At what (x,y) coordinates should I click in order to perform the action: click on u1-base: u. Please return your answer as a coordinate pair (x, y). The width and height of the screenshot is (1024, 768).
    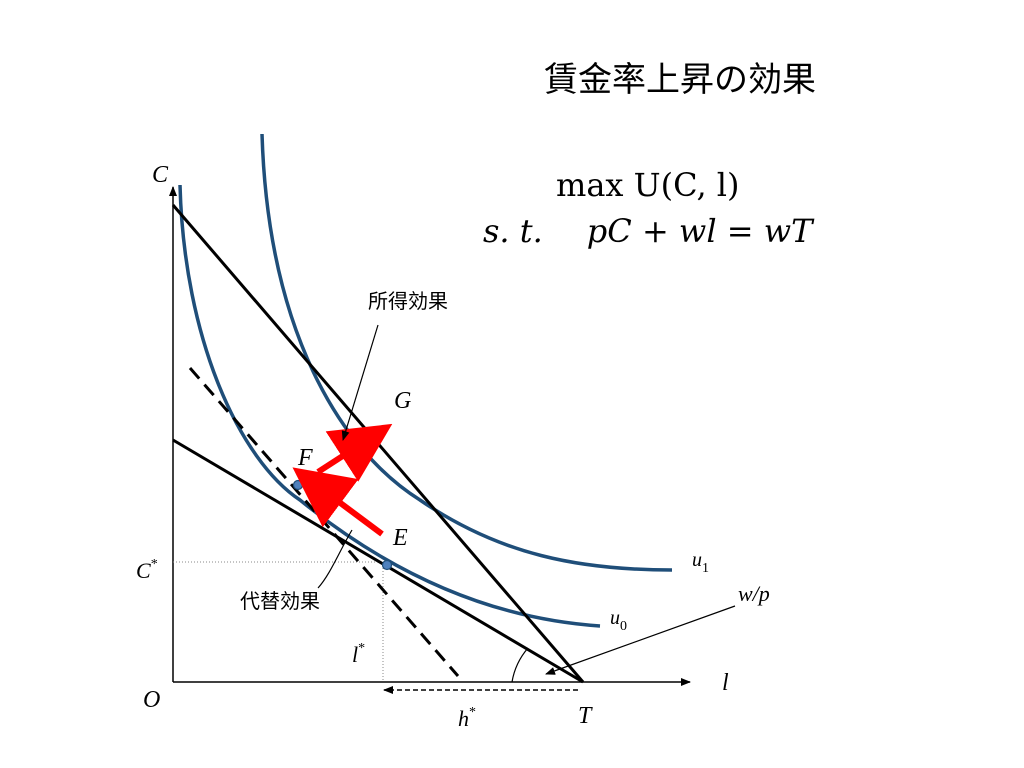
    Looking at the image, I should click on (697, 560).